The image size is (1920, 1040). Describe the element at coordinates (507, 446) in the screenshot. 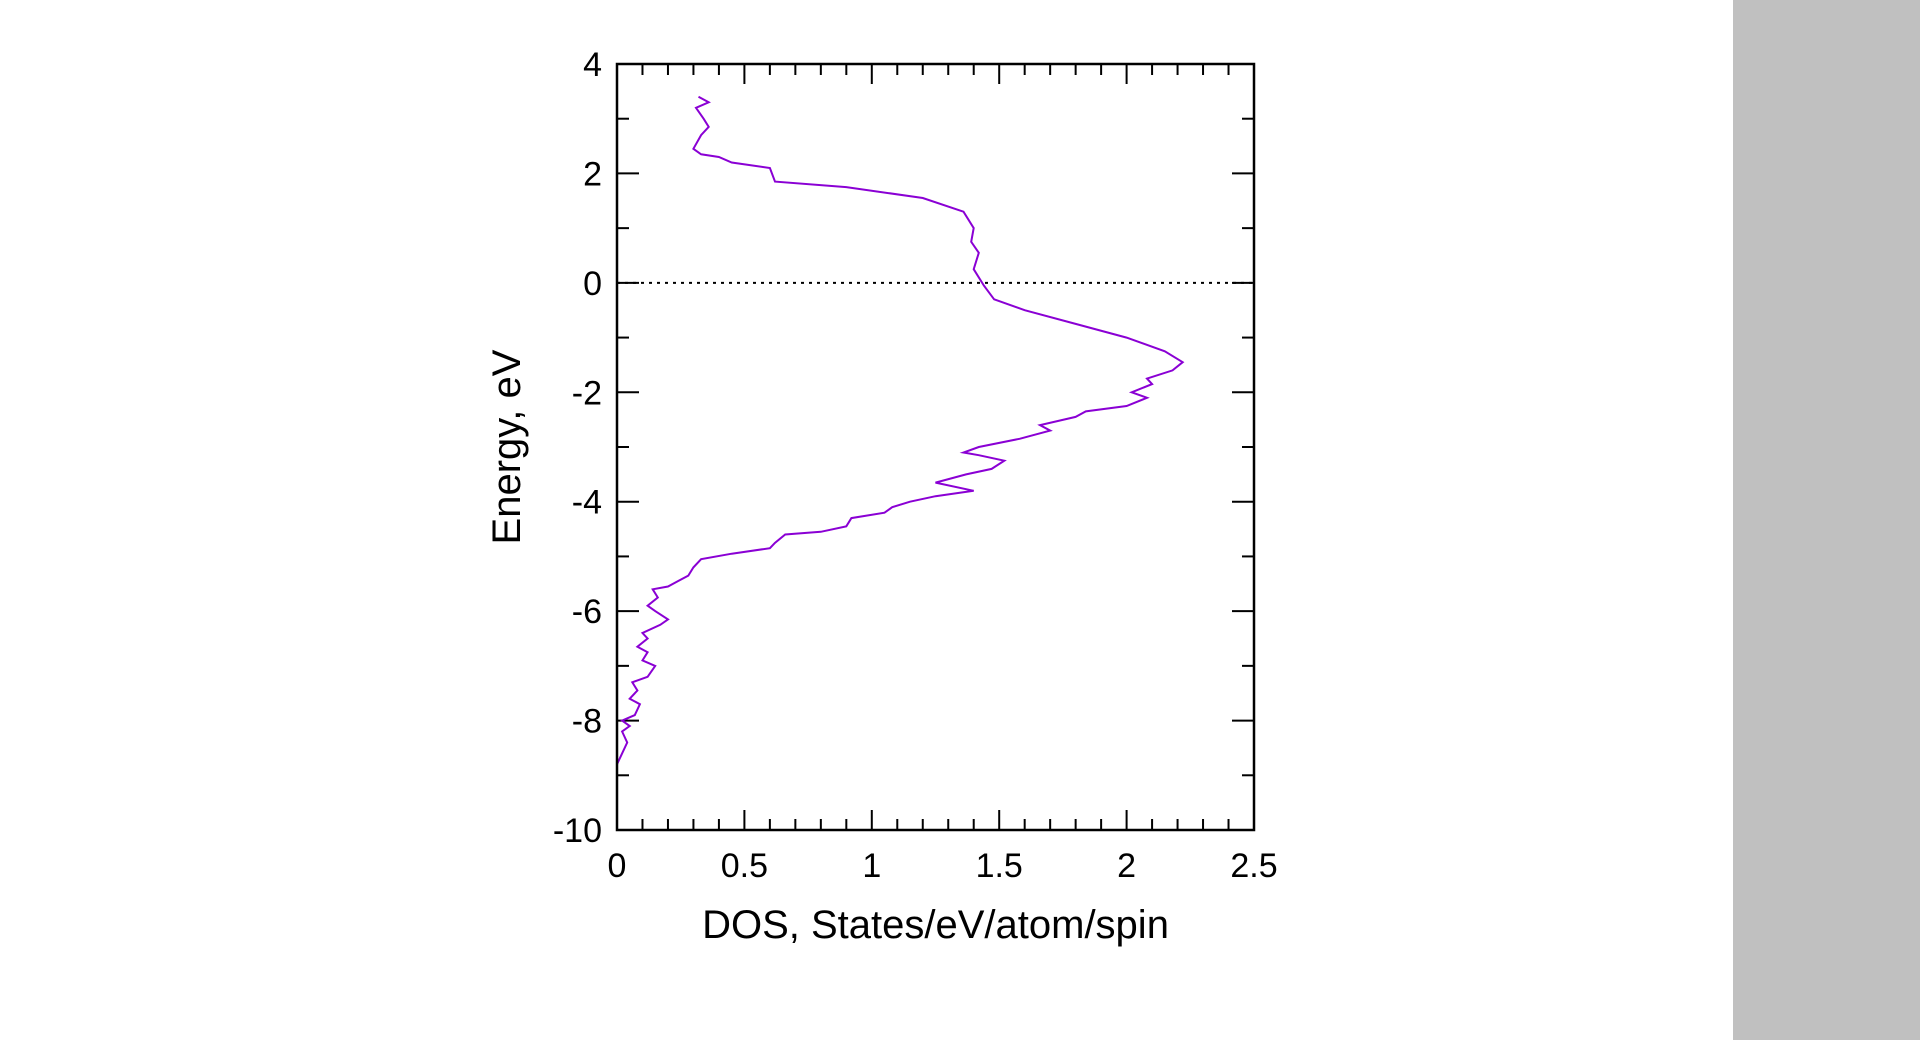

I see `y-axis-title: Energy, eV` at that location.